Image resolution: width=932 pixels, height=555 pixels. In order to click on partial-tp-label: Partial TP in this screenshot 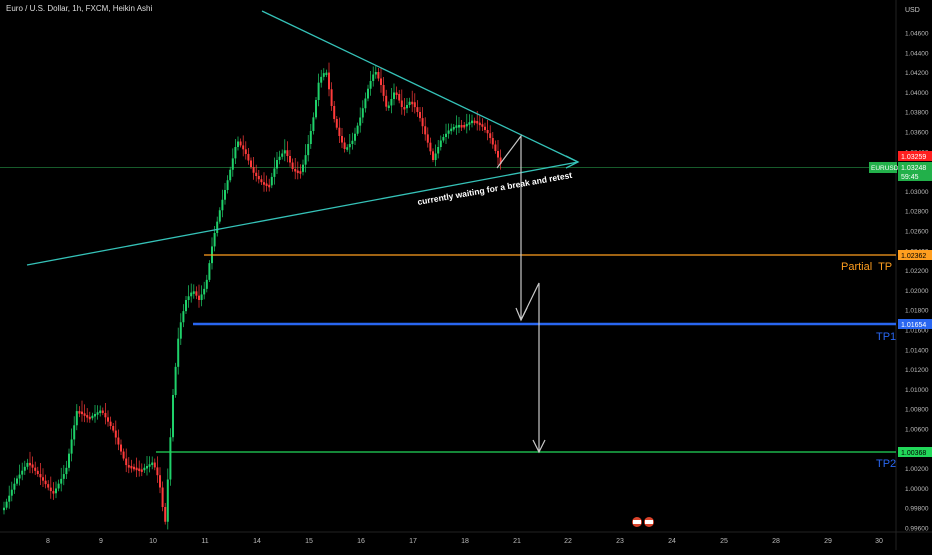, I will do `click(866, 267)`.